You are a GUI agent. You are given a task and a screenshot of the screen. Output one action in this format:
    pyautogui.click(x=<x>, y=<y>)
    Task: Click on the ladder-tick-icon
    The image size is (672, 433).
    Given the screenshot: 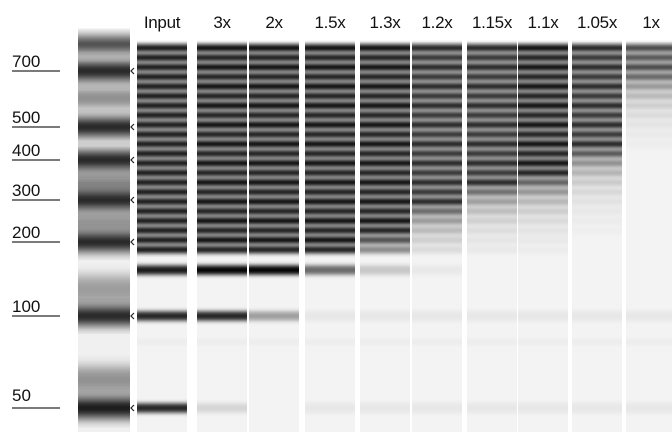 What is the action you would take?
    pyautogui.click(x=132, y=200)
    